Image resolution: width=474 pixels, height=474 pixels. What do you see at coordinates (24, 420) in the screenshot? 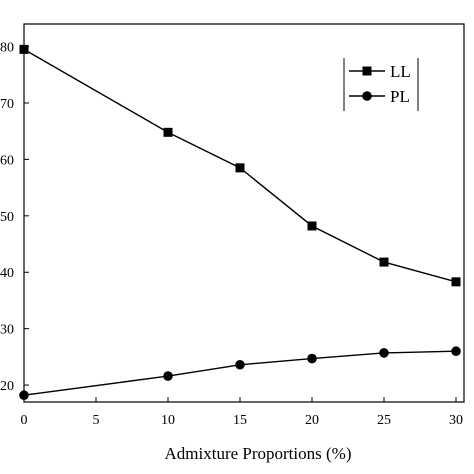
I see `x-tick-label: 0` at bounding box center [24, 420].